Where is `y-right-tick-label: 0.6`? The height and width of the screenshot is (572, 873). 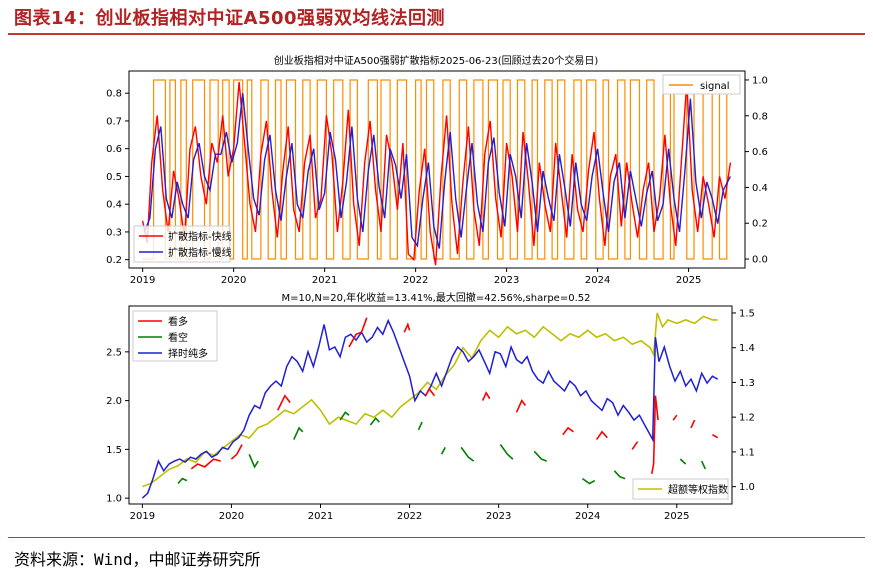
y-right-tick-label: 0.6 is located at coordinates (760, 152).